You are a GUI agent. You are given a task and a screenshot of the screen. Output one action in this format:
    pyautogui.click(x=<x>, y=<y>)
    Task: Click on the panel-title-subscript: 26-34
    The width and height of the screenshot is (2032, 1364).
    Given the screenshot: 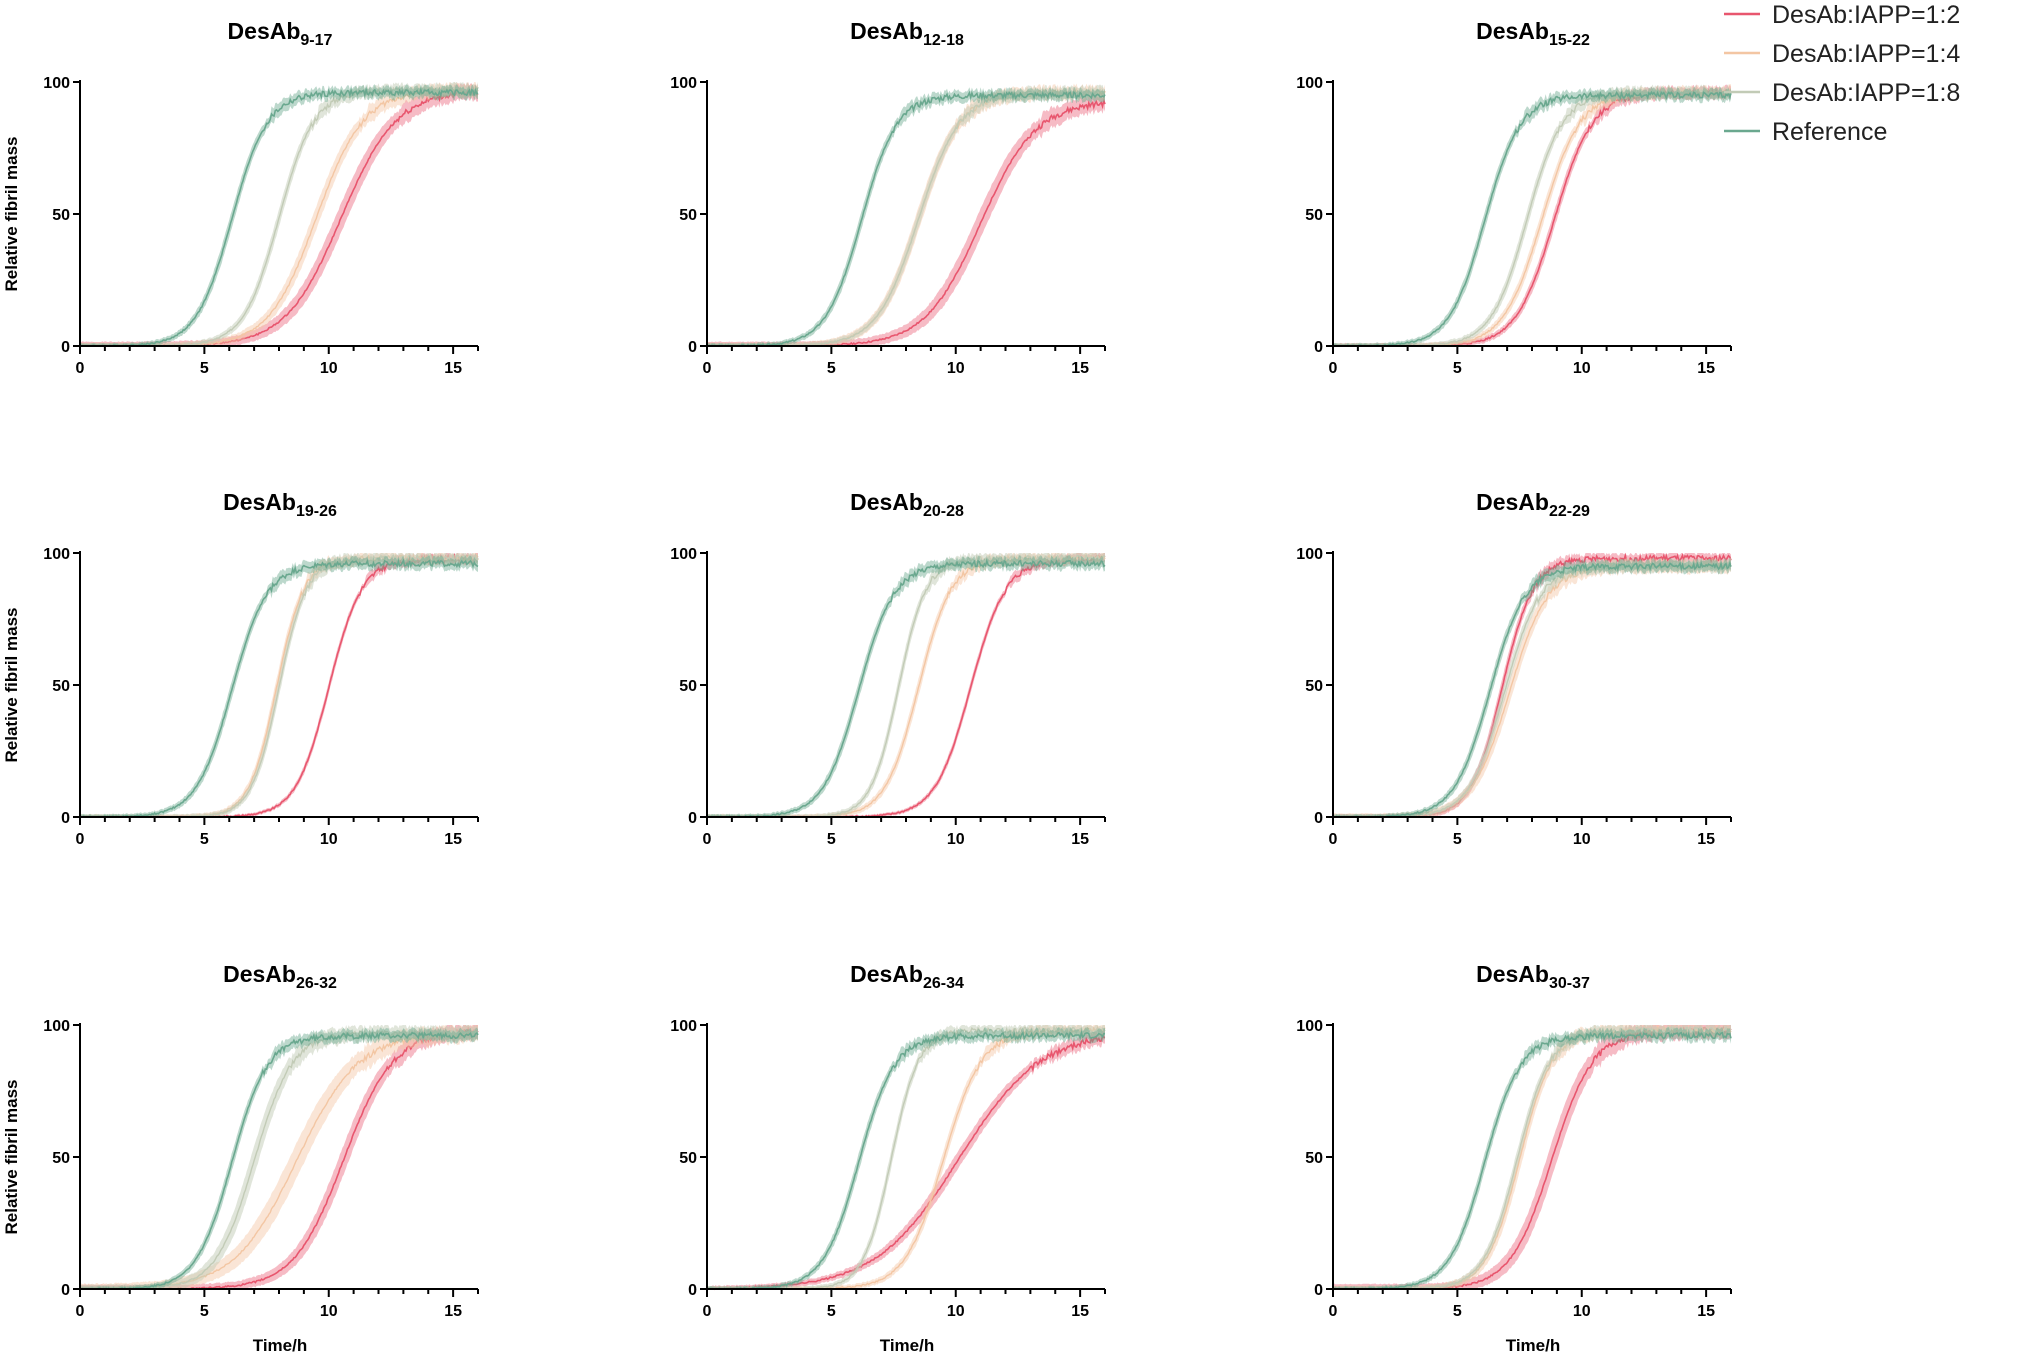 What is the action you would take?
    pyautogui.click(x=943, y=983)
    